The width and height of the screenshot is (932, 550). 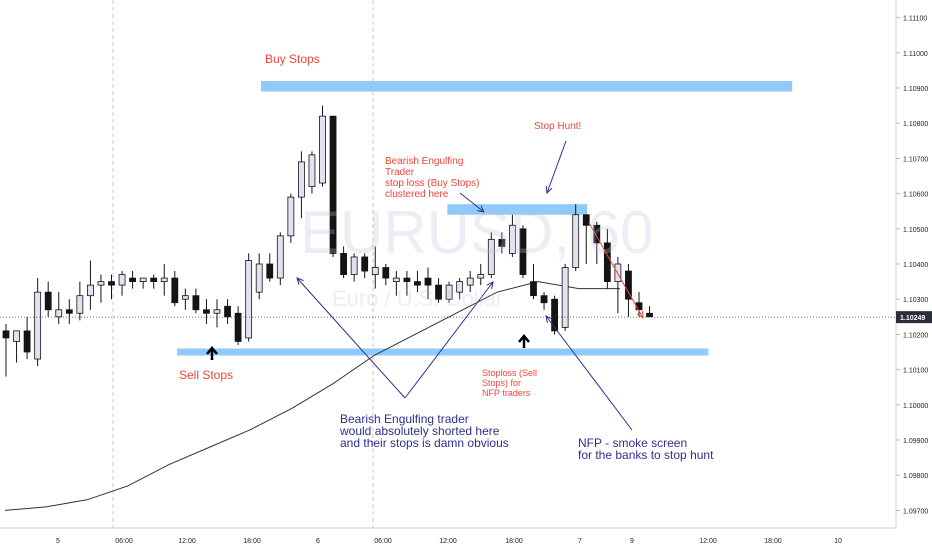 What do you see at coordinates (490, 285) in the screenshot?
I see `v-arrow-right-head` at bounding box center [490, 285].